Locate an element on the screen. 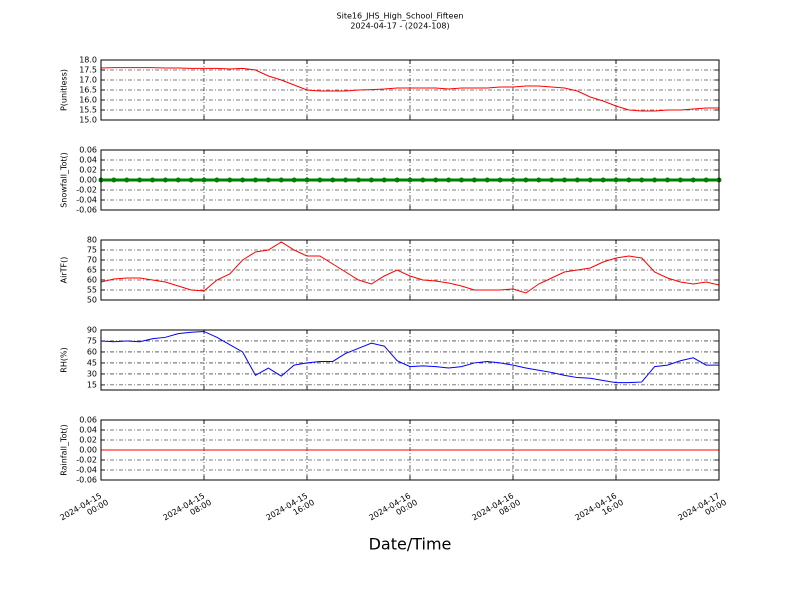 This screenshot has height=600, width=800. y-tick-label: 55 is located at coordinates (92, 290).